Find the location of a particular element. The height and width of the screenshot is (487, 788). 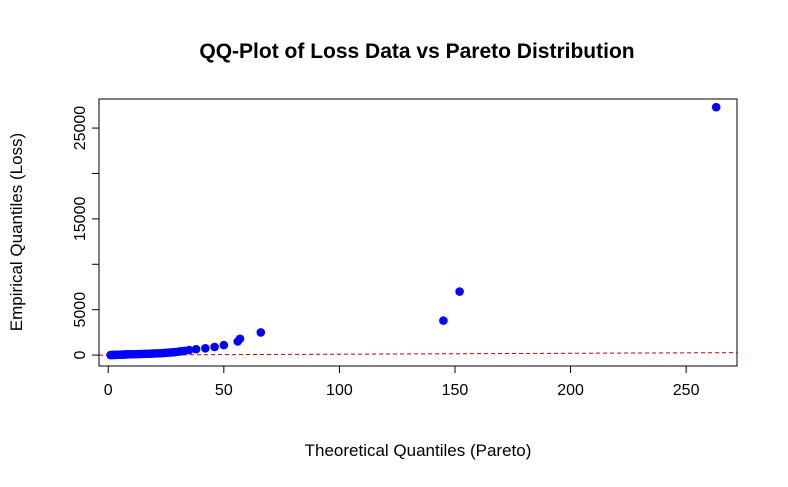

y-tick-label: 5000 is located at coordinates (80, 310).